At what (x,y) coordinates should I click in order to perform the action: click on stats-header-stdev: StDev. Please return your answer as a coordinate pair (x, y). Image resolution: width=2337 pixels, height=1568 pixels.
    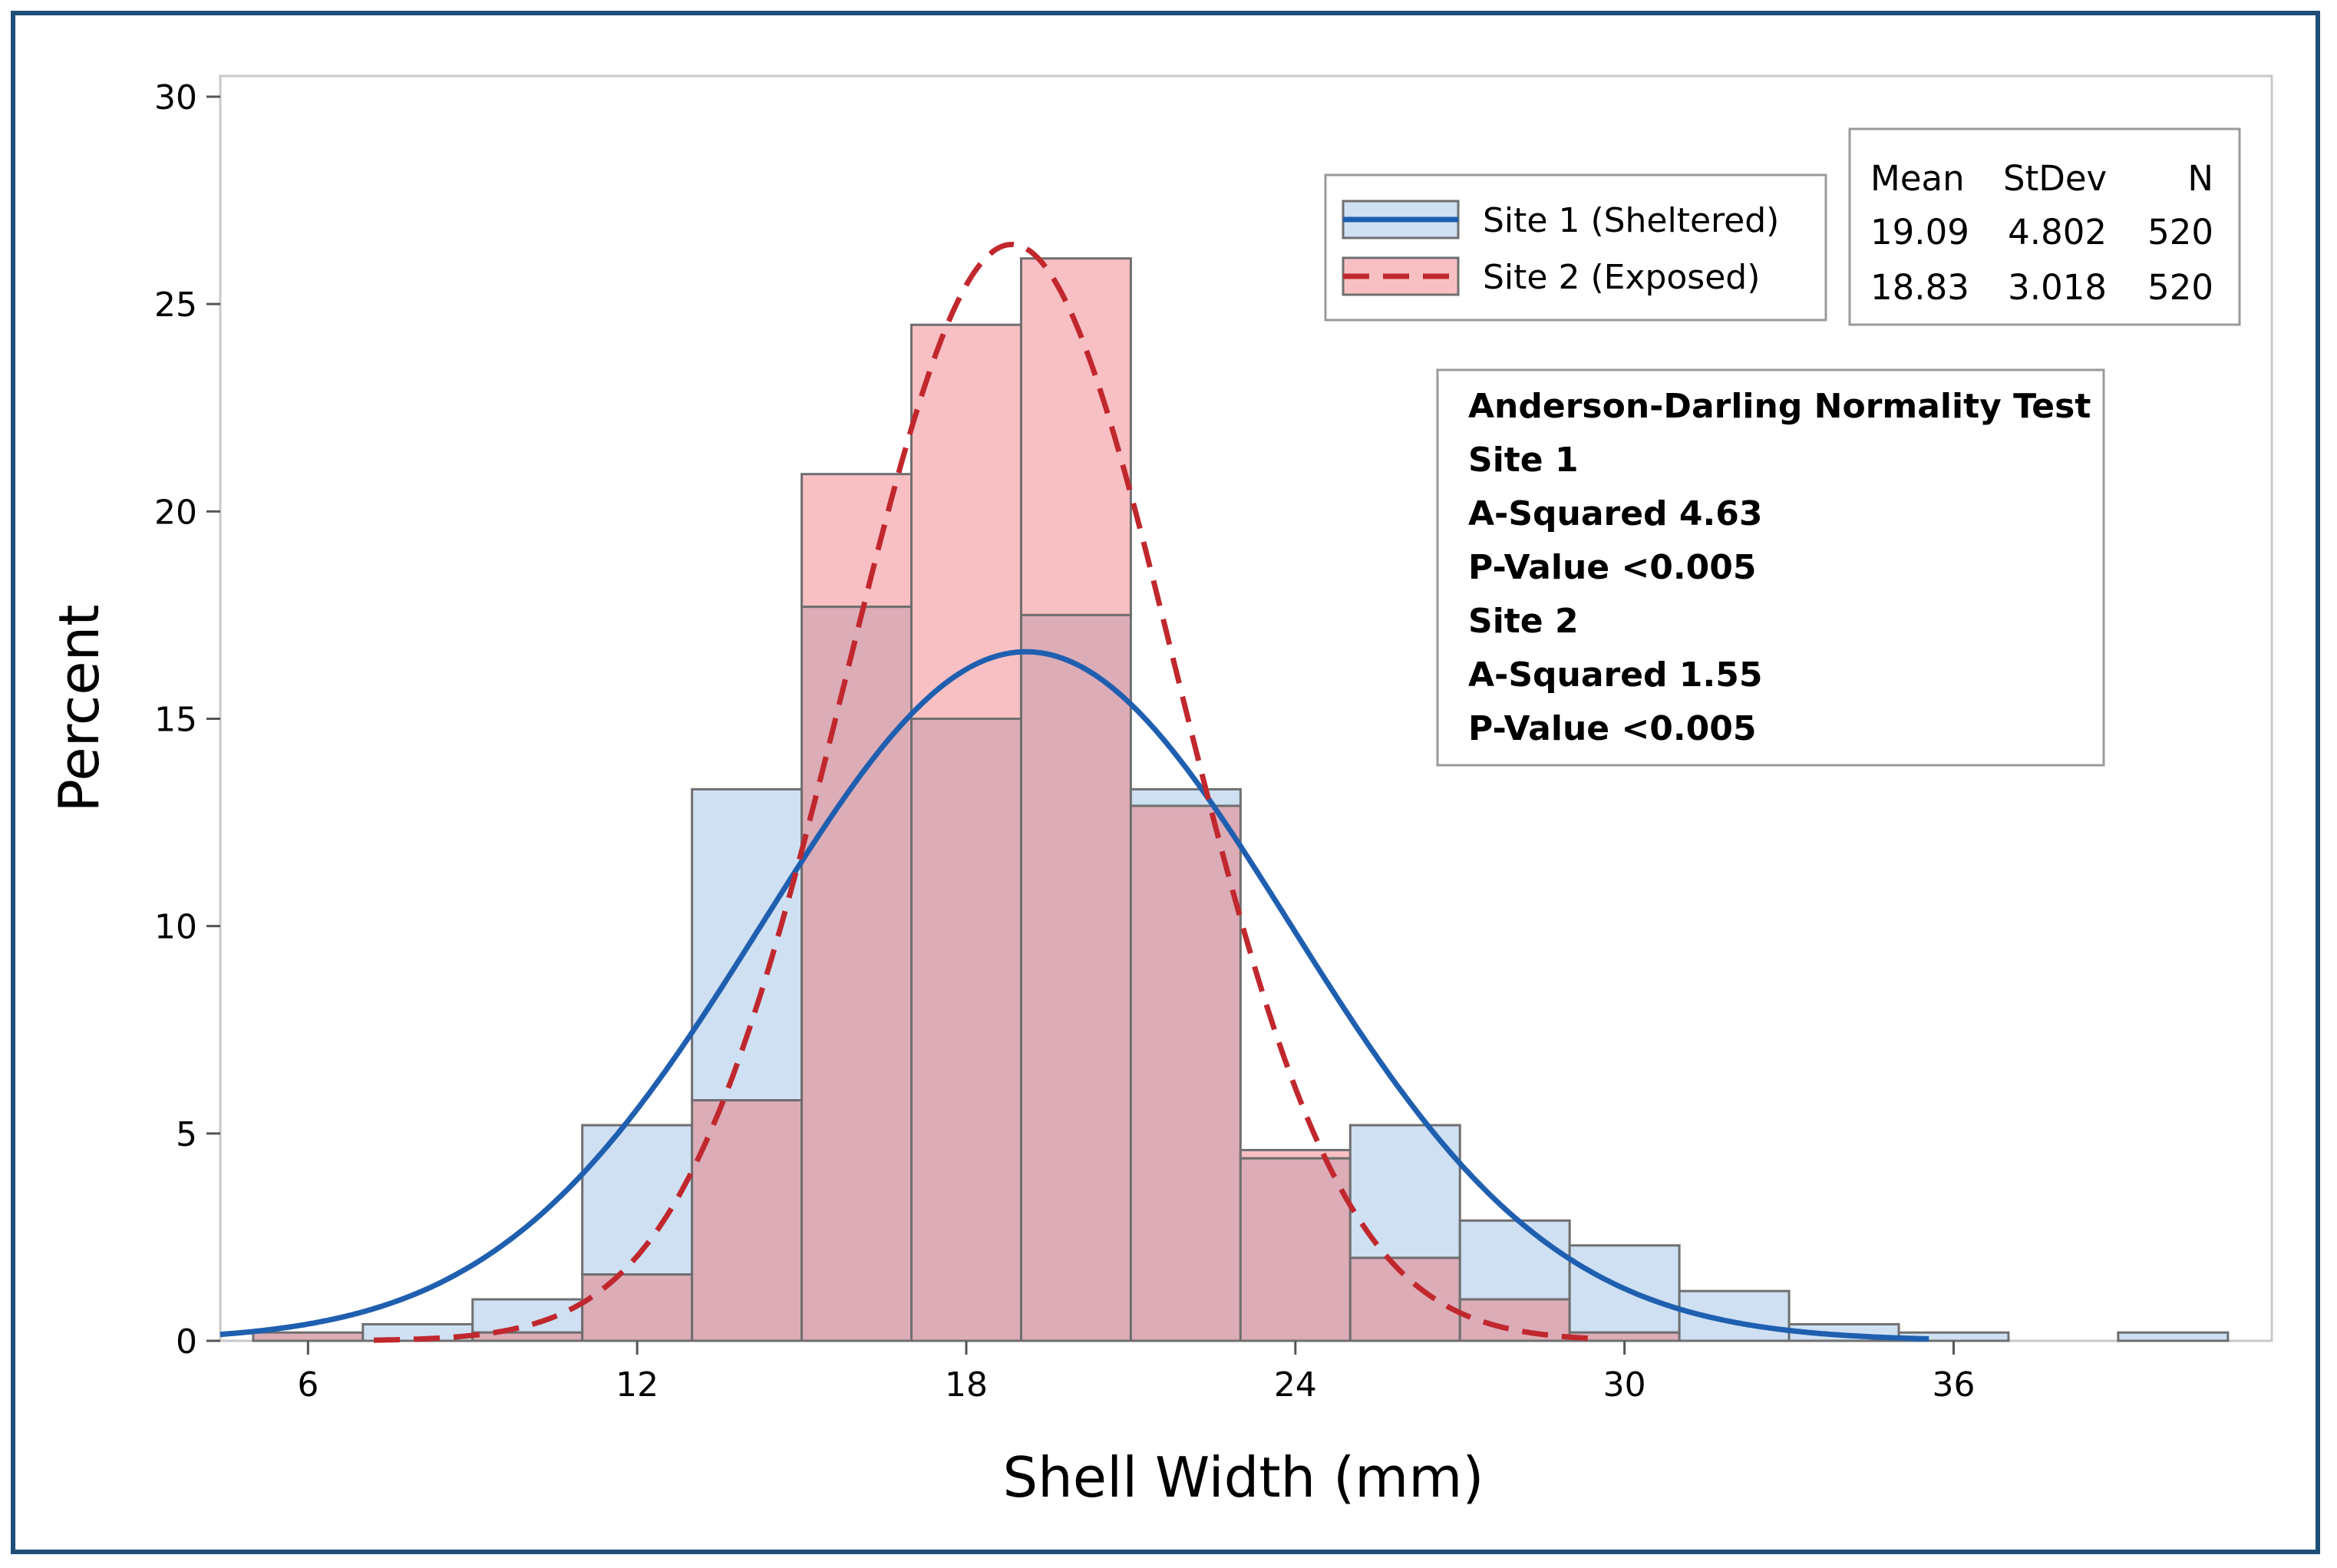
    Looking at the image, I should click on (2055, 178).